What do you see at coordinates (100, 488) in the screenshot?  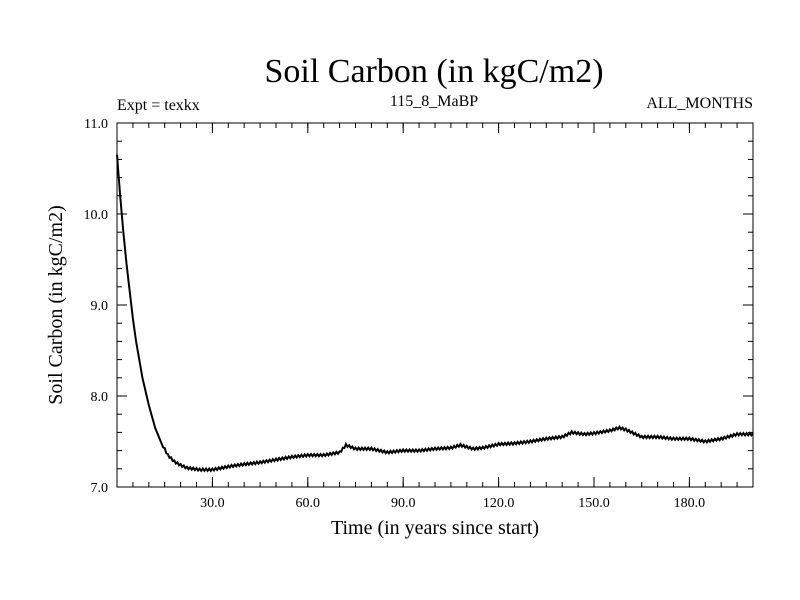 I see `y-tick-label: 7.0` at bounding box center [100, 488].